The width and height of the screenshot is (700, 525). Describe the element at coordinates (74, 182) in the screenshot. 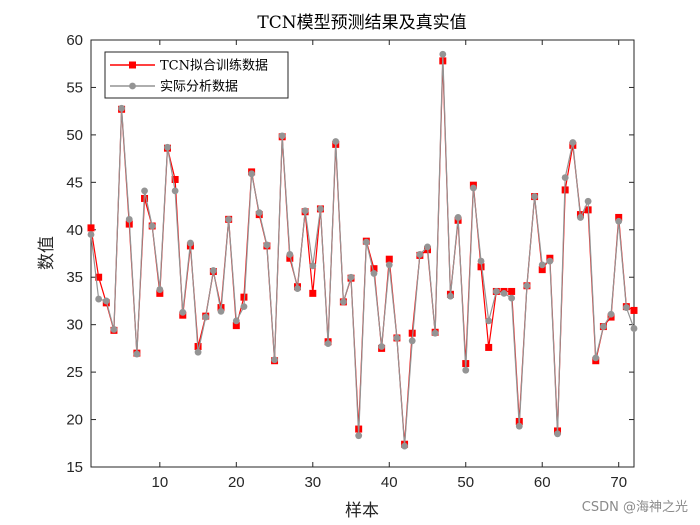

I see `y-tick-label: 45` at that location.